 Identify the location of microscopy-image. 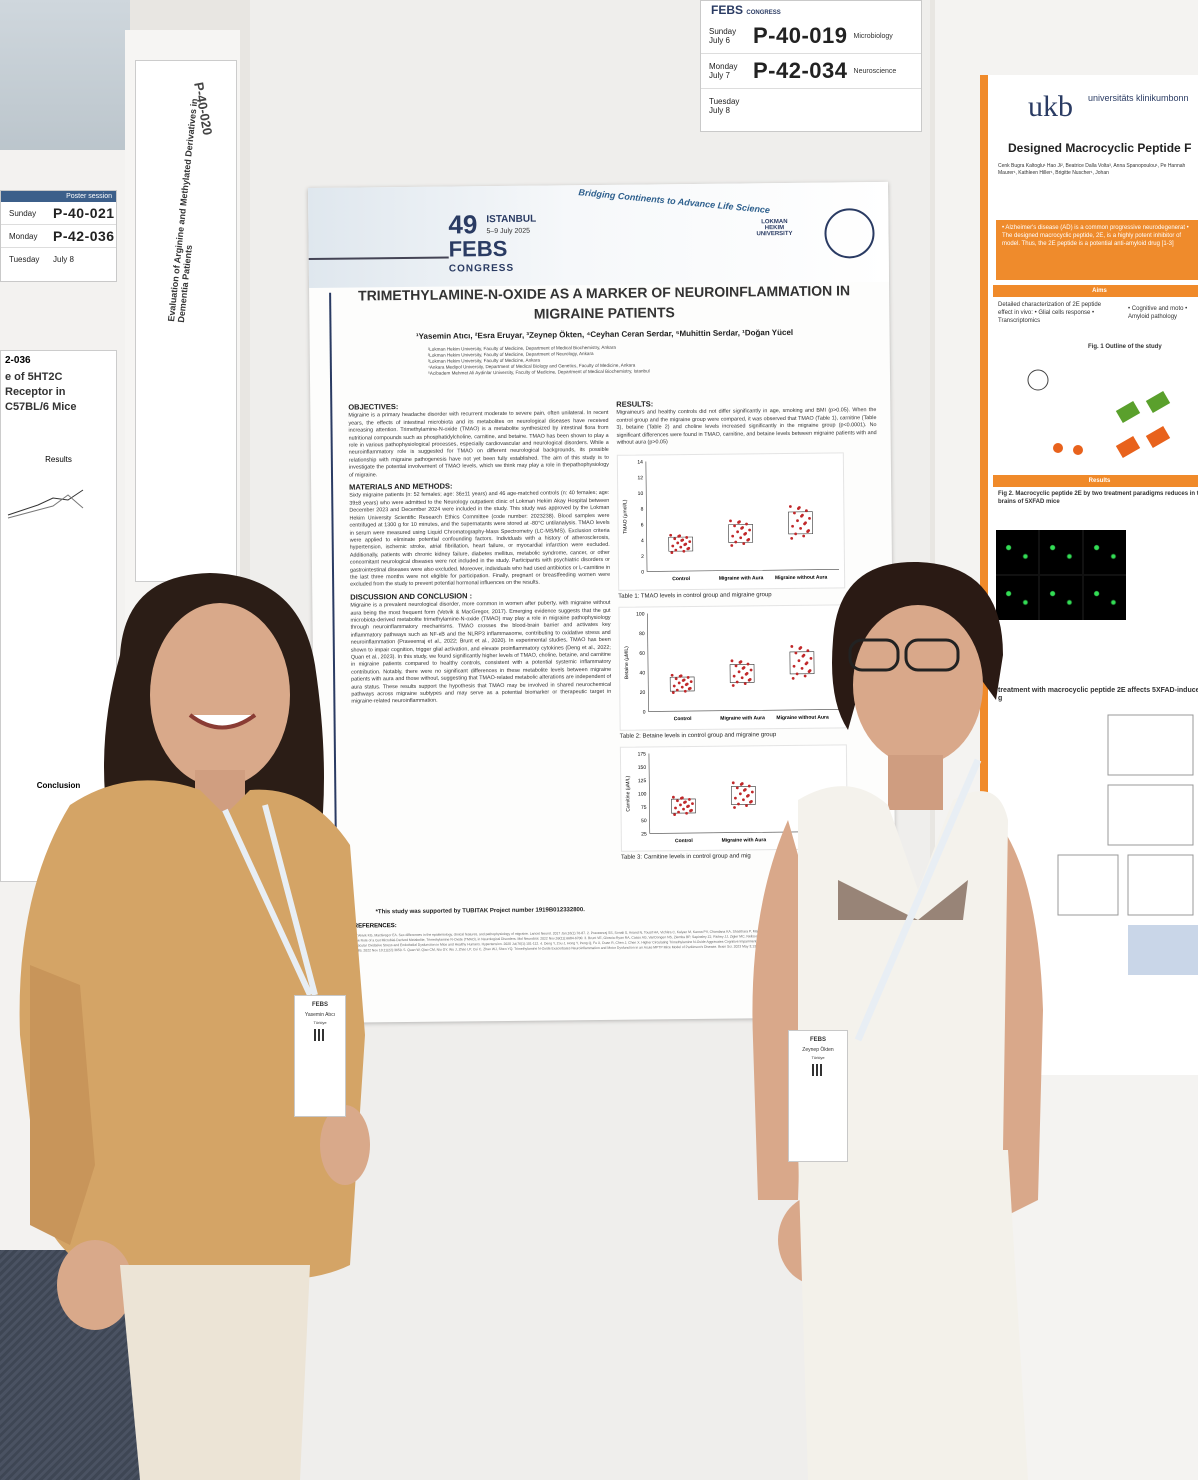
(1061, 575).